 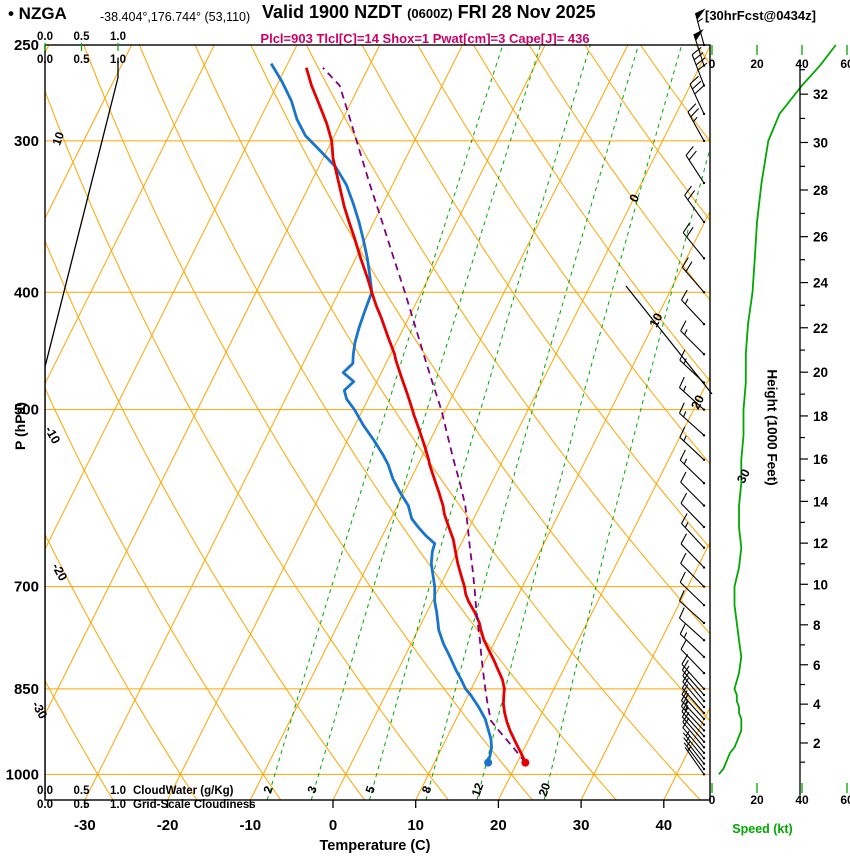 What do you see at coordinates (39, 710) in the screenshot?
I see `dry-adiabat-label: -30` at bounding box center [39, 710].